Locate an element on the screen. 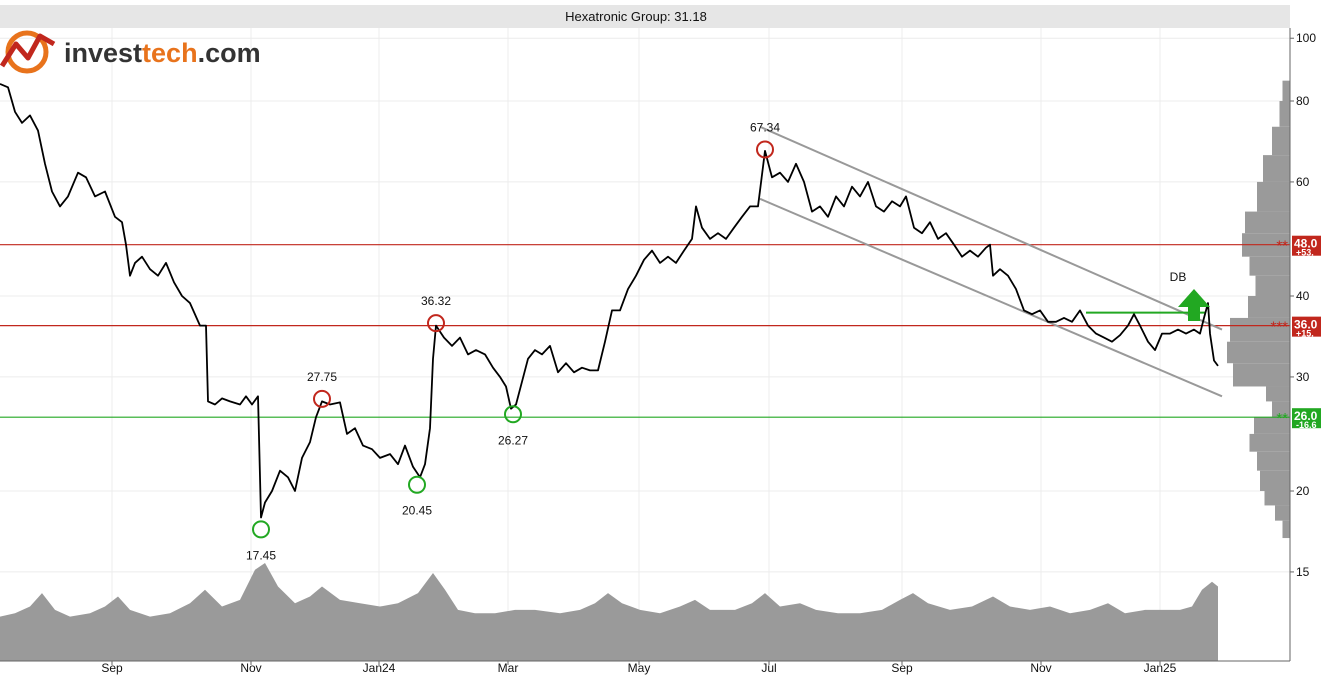  level-value: 48.0 is located at coordinates (1306, 244).